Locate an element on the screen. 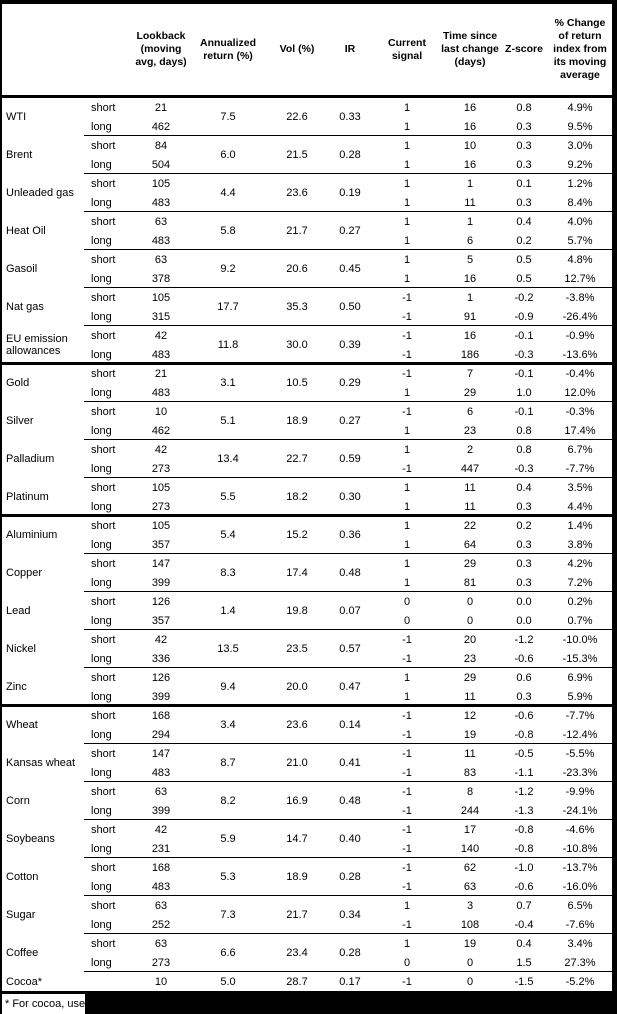 Image resolution: width=617 pixels, height=1014 pixels. ir-value: 0.30 is located at coordinates (350, 497).